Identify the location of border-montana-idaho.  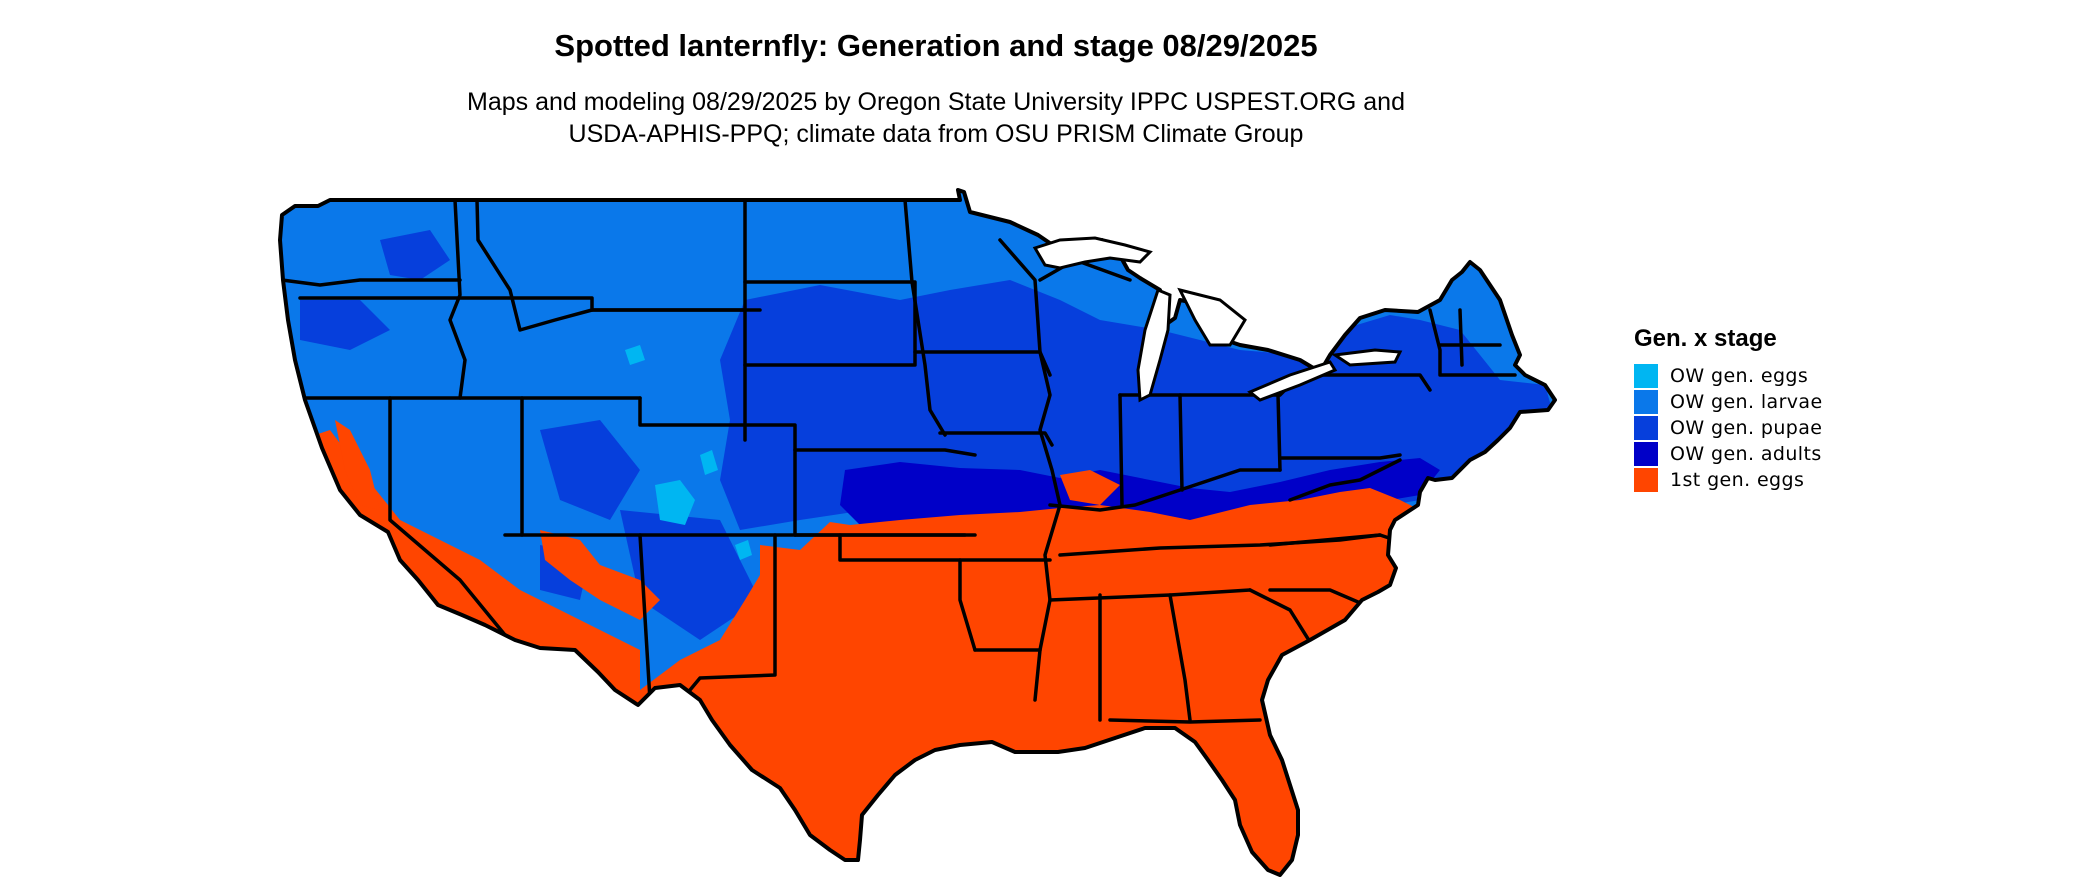
(534, 265).